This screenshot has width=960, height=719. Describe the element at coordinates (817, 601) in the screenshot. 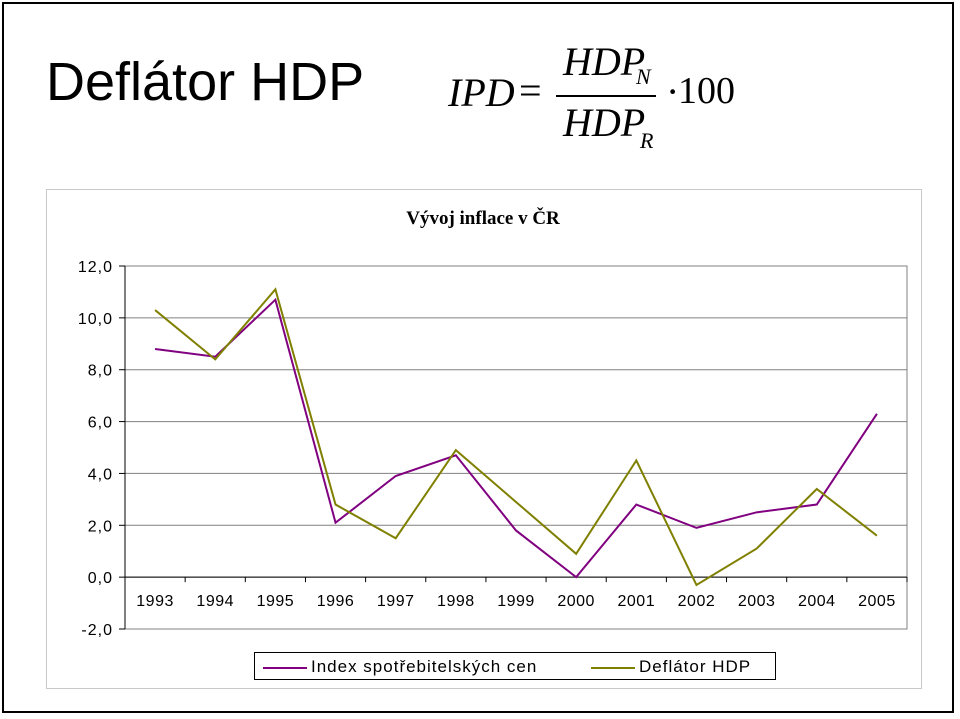

I see `x-tick-label: 2004` at that location.